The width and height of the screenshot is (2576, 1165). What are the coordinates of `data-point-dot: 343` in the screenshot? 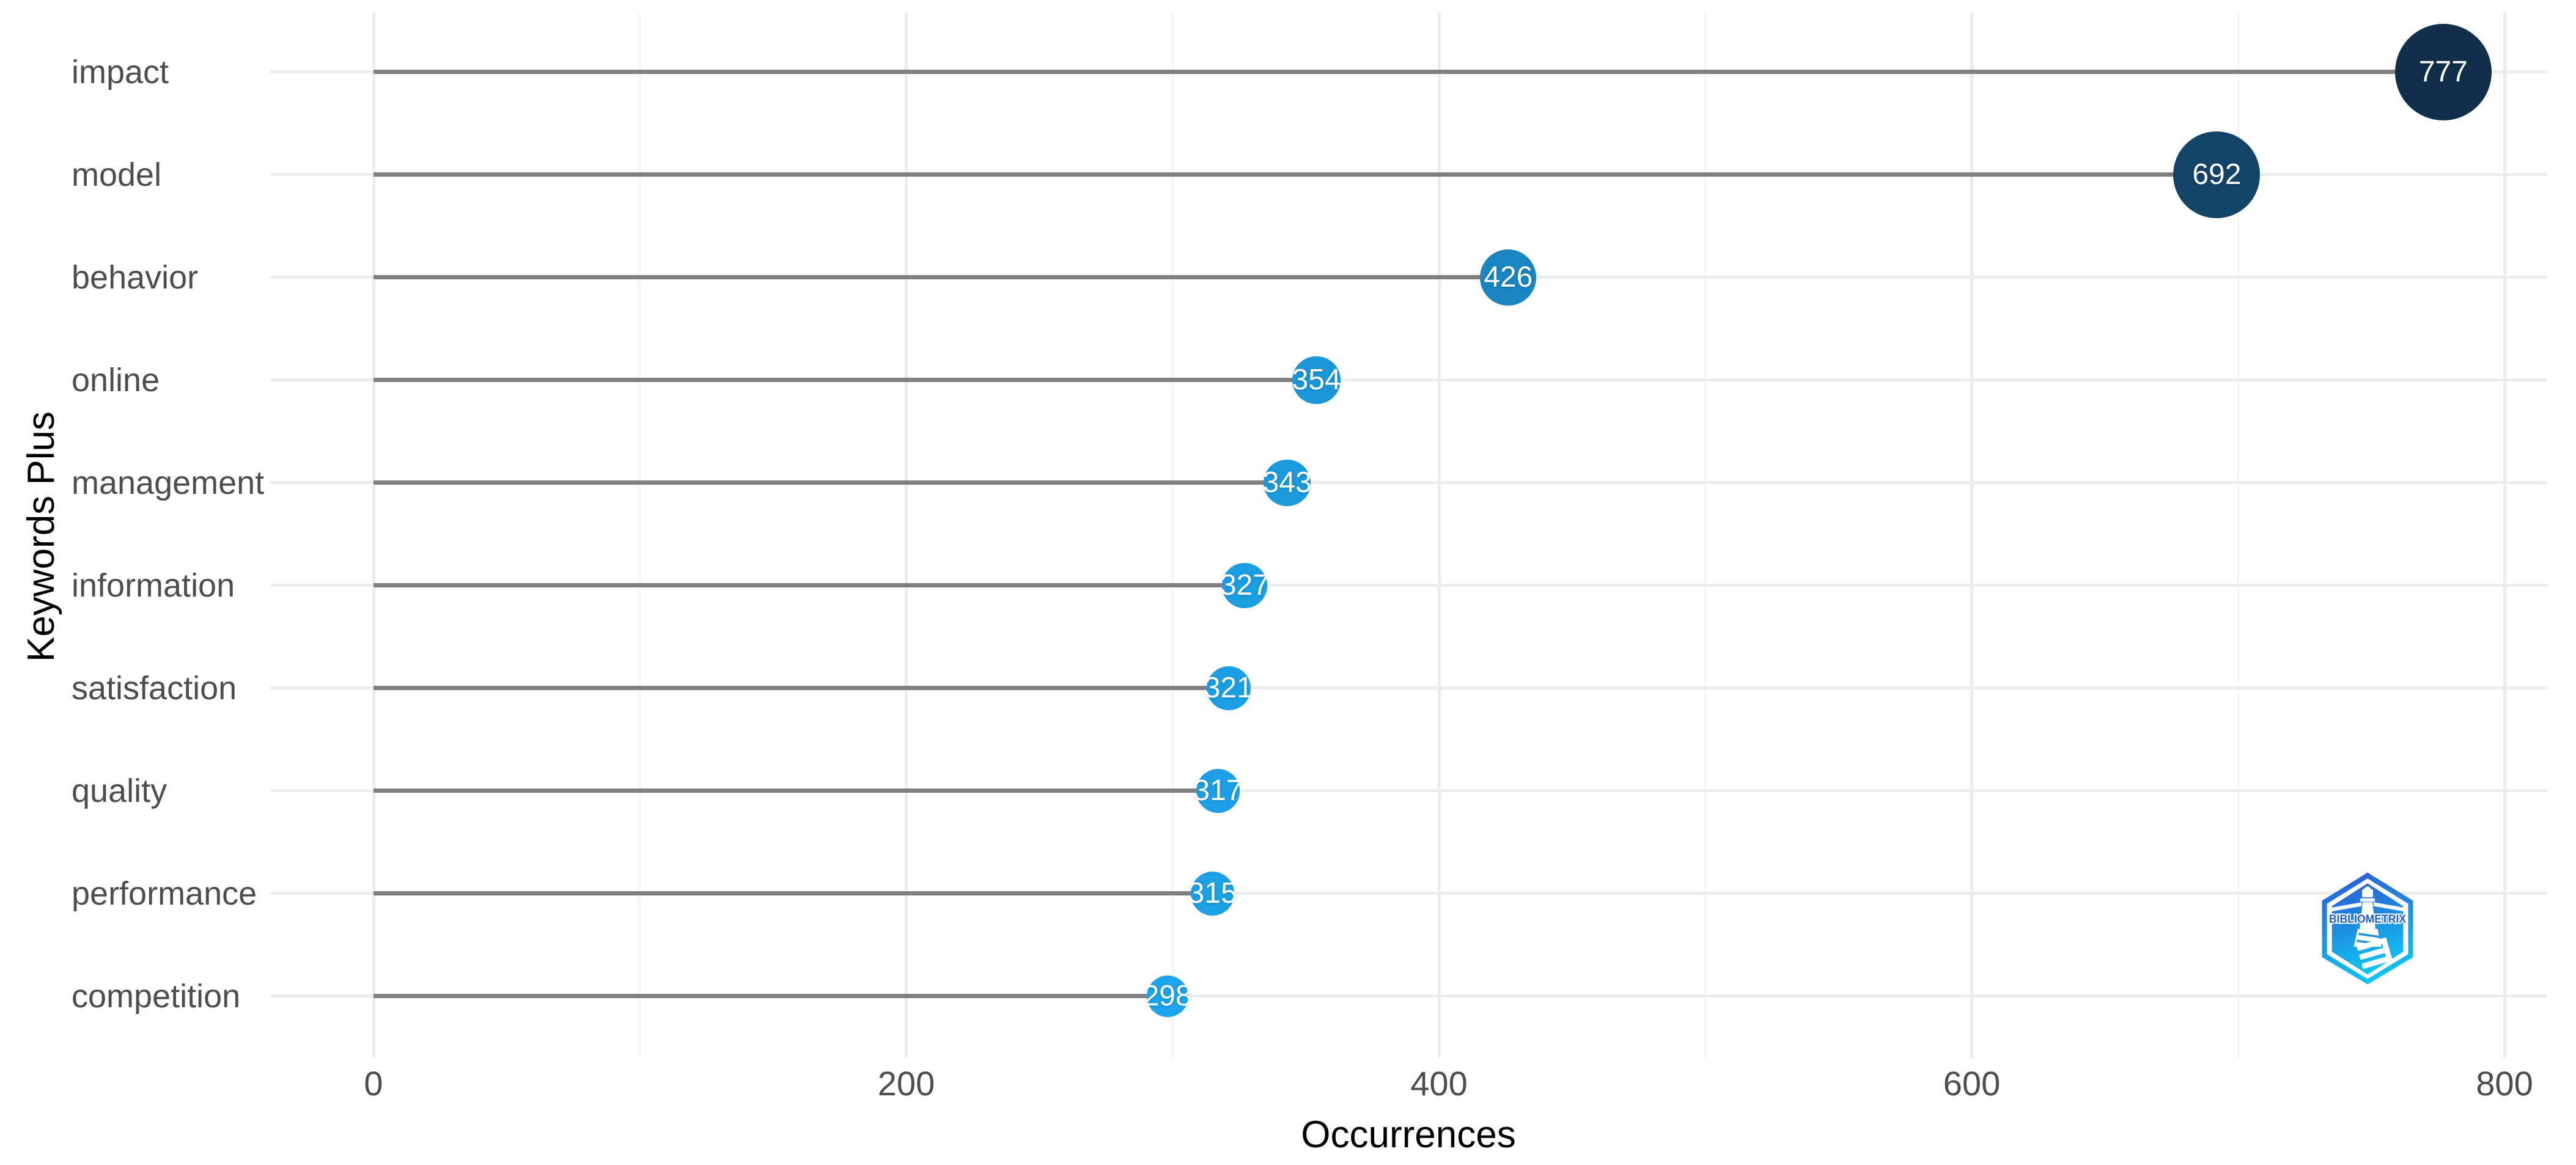 It's located at (1287, 483).